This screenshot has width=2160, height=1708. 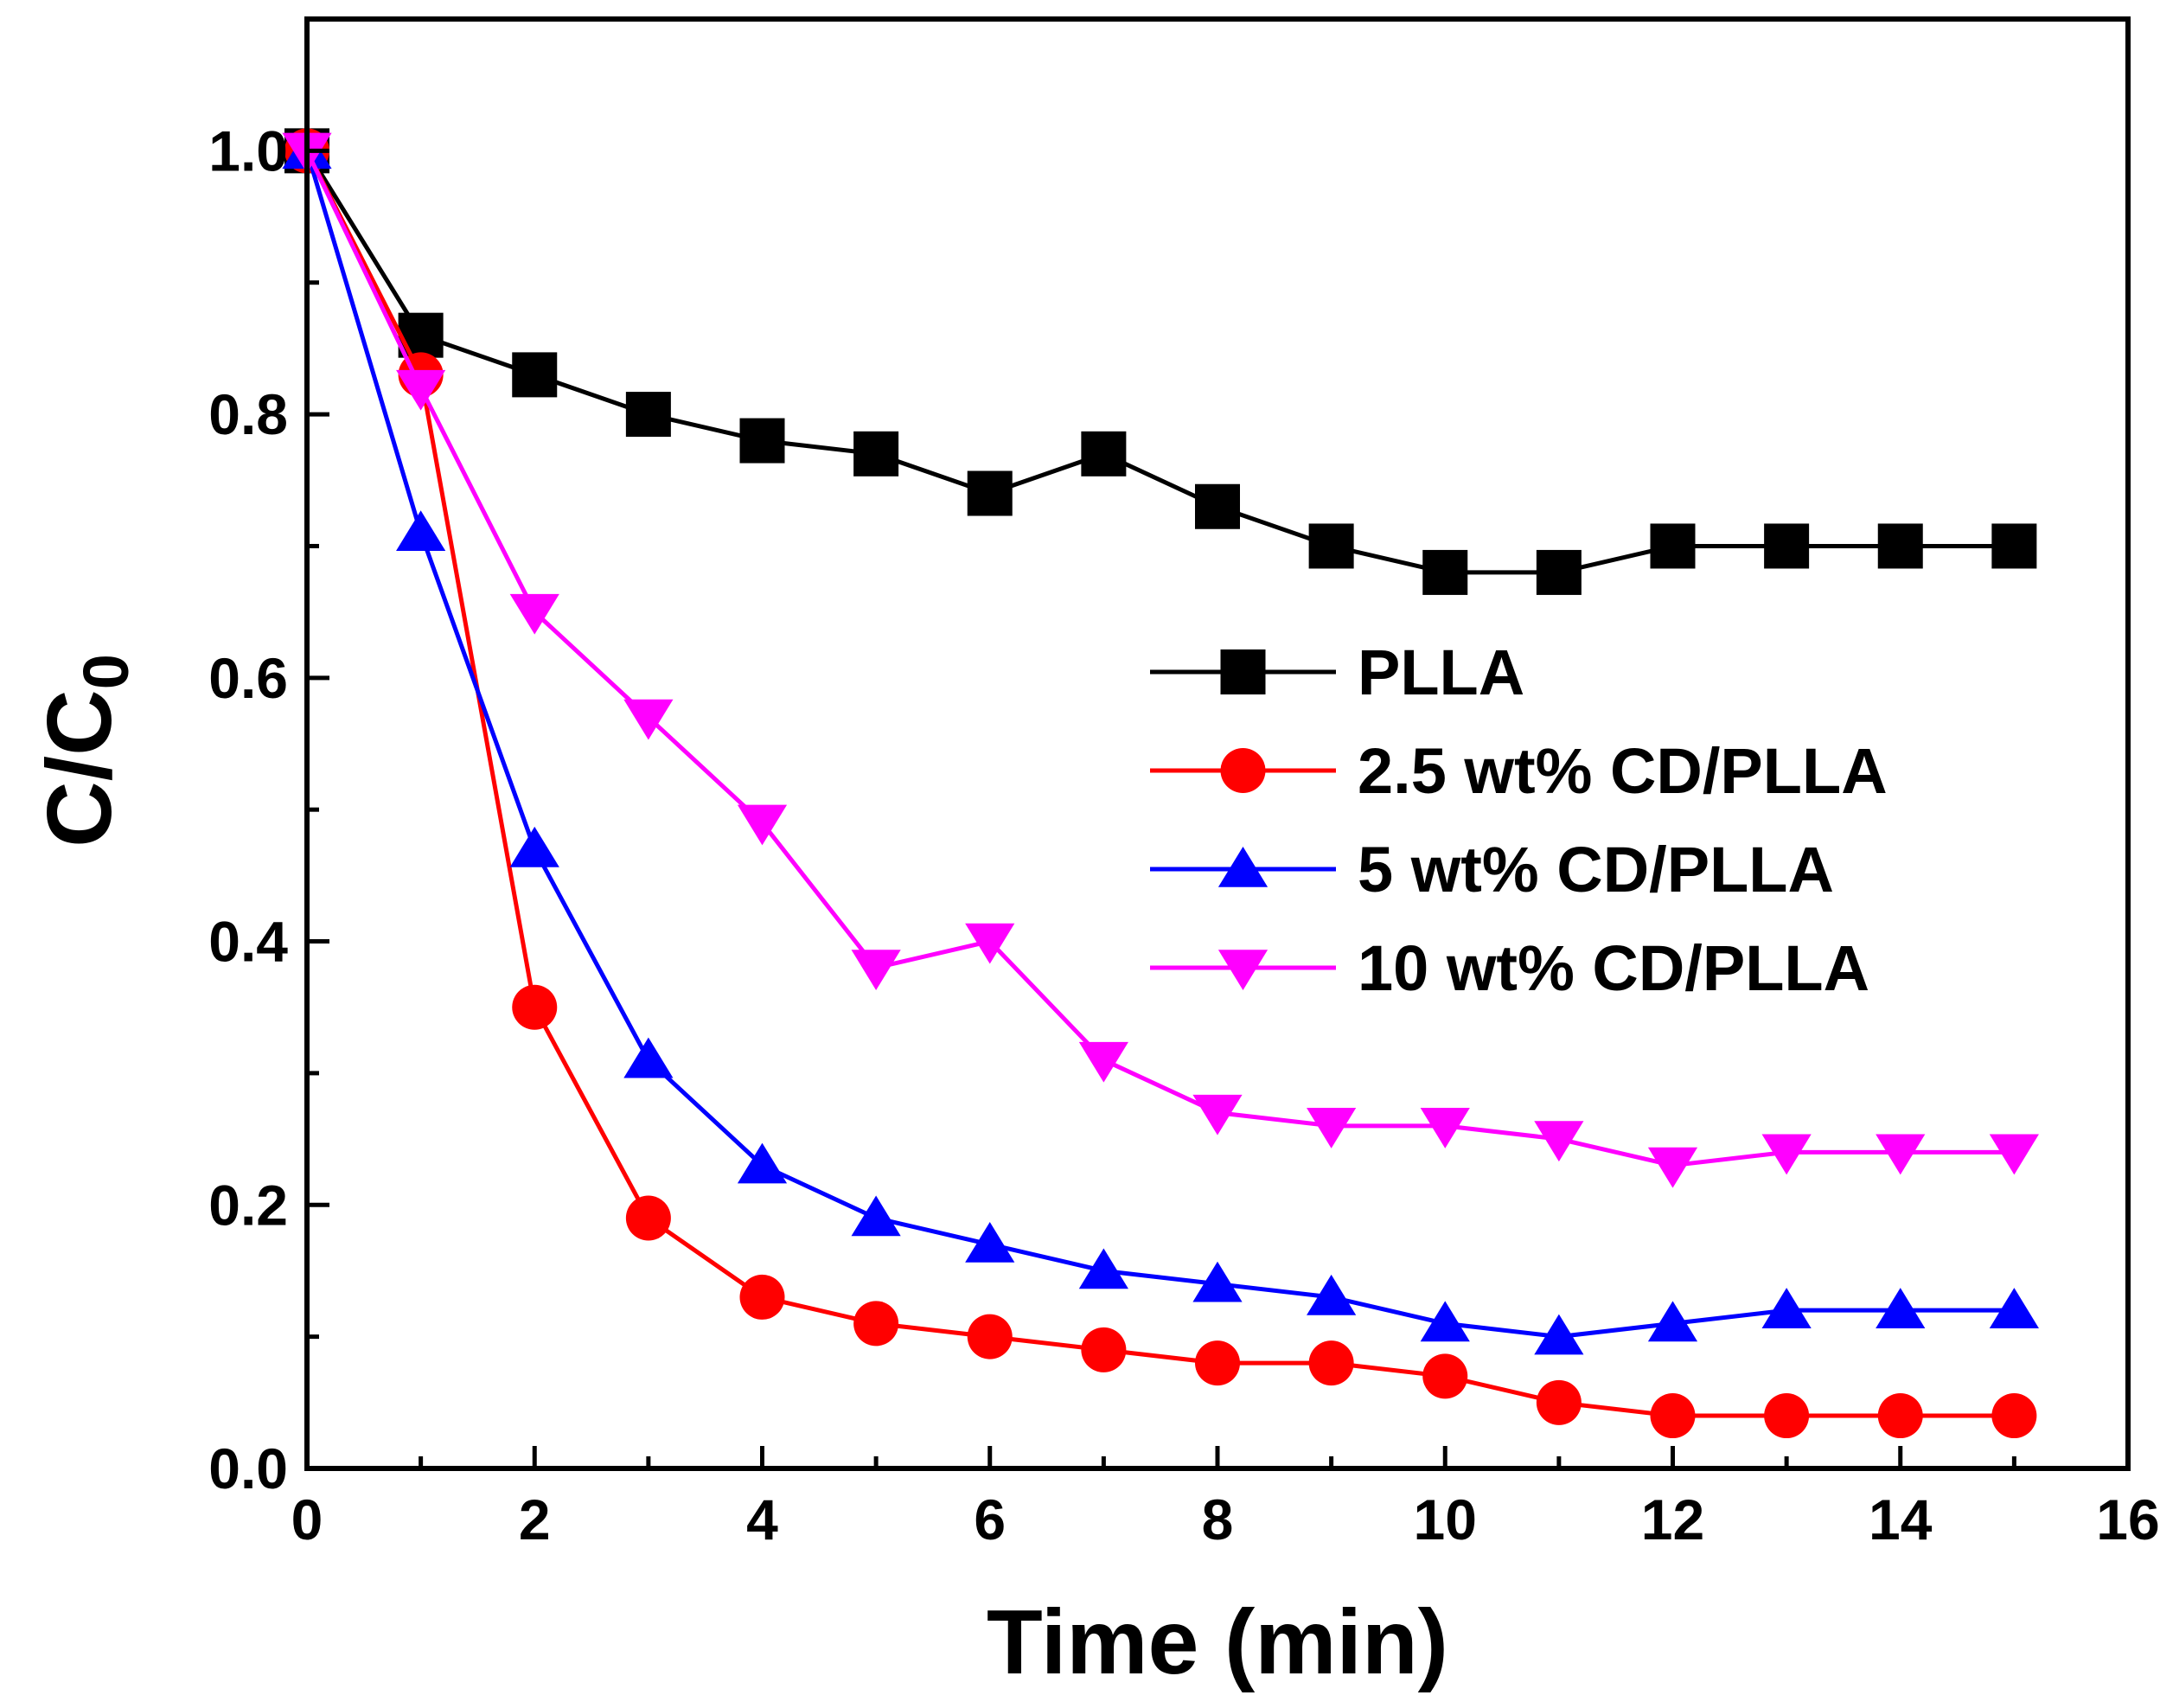 What do you see at coordinates (2127, 1519) in the screenshot?
I see `x-tick-label: 16` at bounding box center [2127, 1519].